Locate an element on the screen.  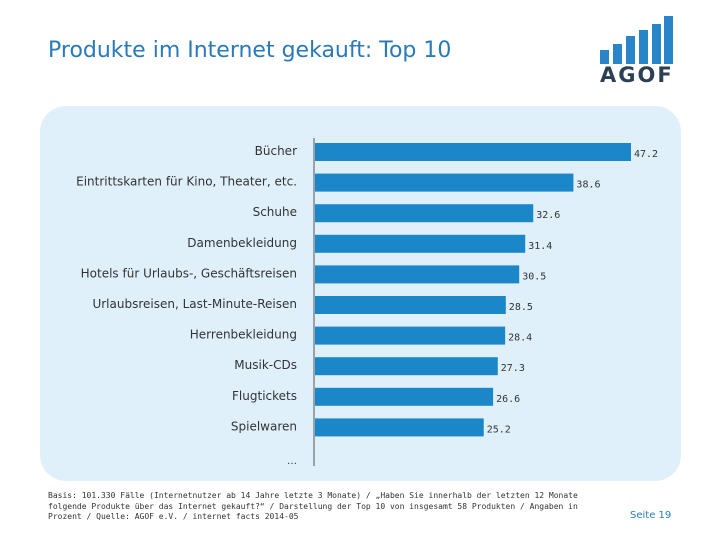
category-label: Spielwaren is located at coordinates (264, 426).